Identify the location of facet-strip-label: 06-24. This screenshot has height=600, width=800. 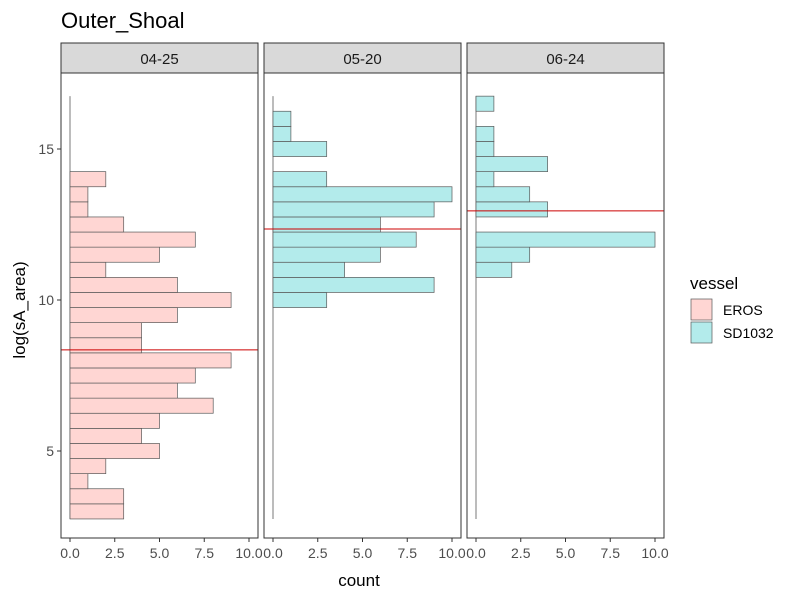
(565, 59).